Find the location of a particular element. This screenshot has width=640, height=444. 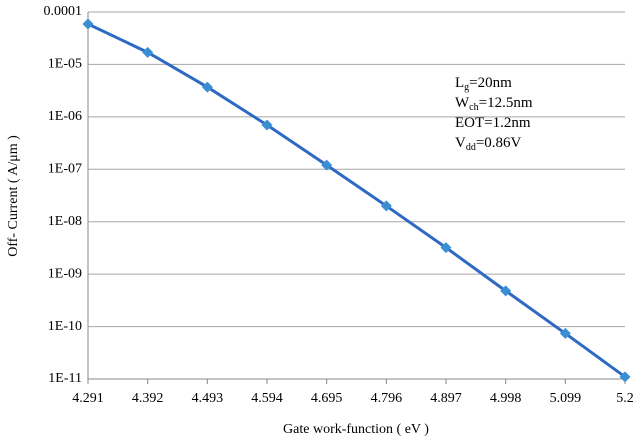

x-tick-label: 4.695 is located at coordinates (327, 398).